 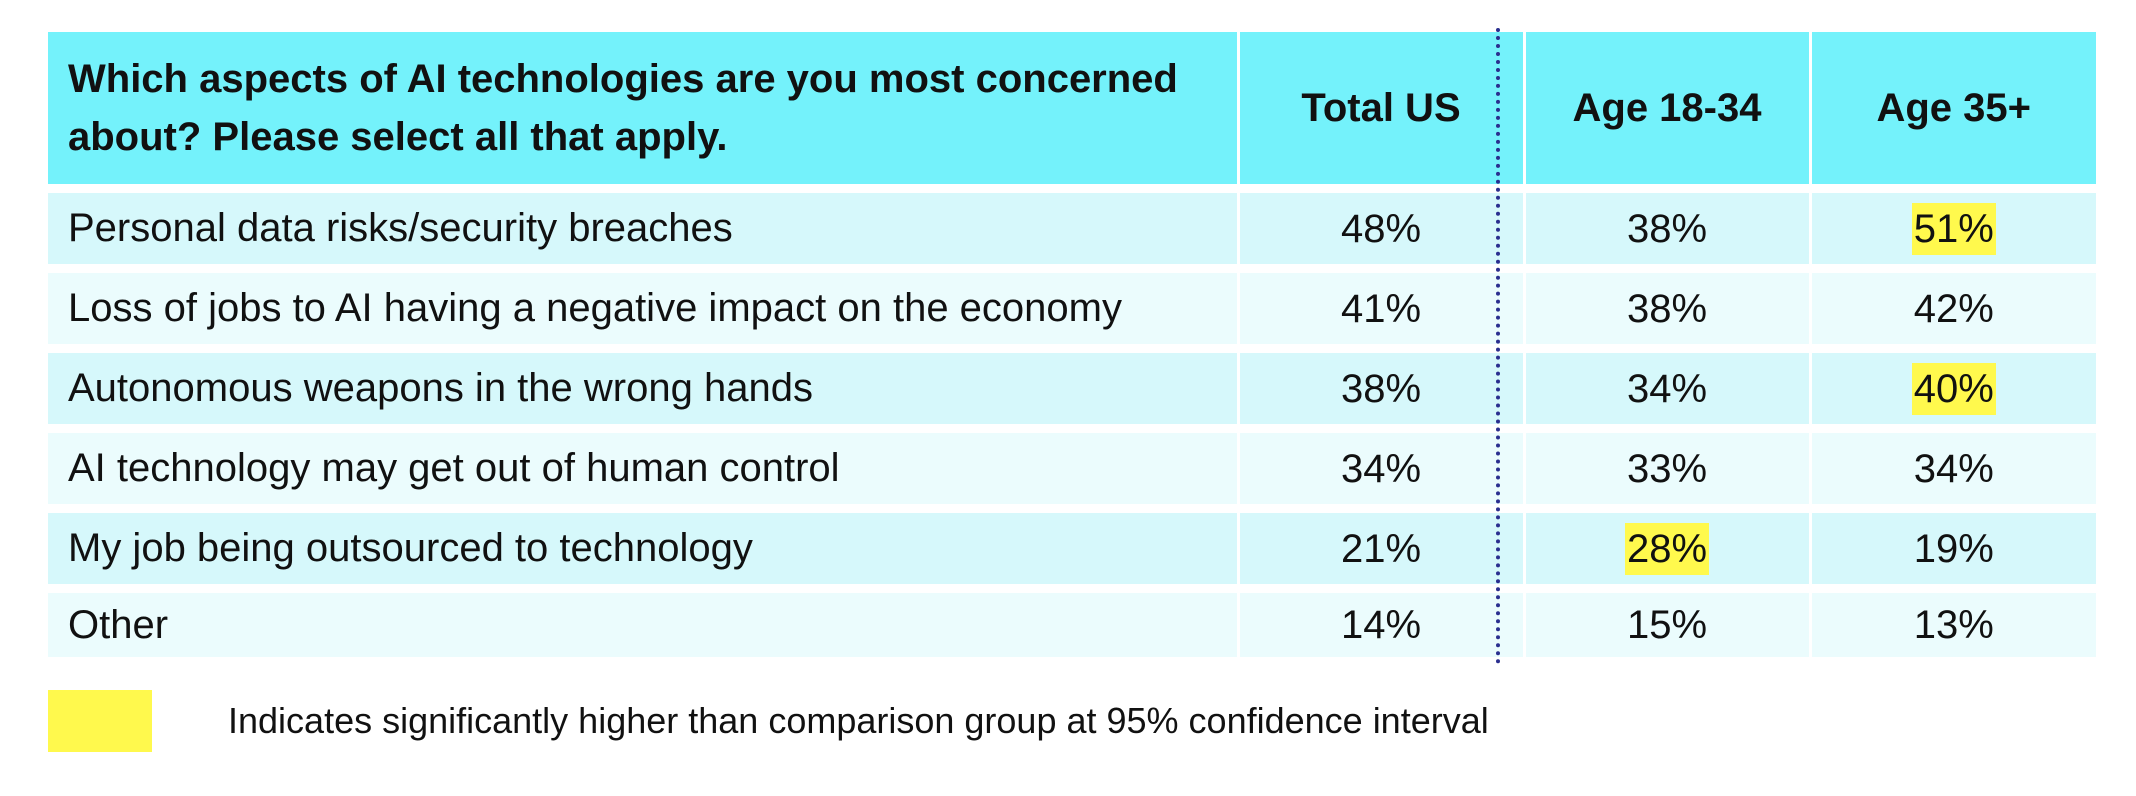 I want to click on table-row: Other 14% 15% 13%, so click(x=1072, y=622).